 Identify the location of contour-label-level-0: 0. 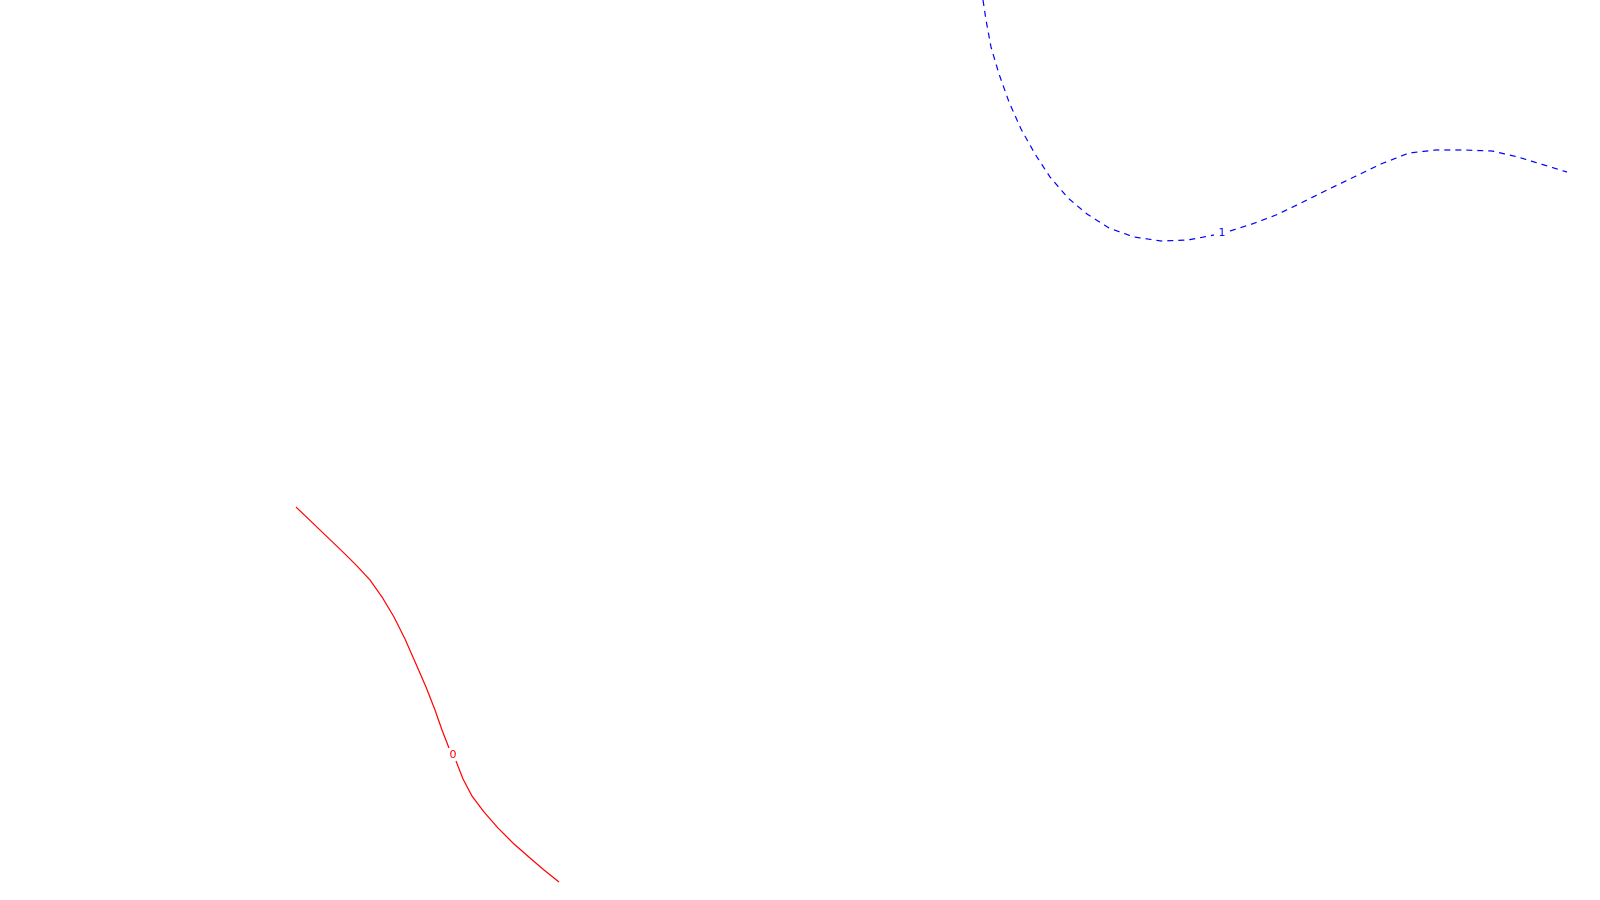
(453, 754).